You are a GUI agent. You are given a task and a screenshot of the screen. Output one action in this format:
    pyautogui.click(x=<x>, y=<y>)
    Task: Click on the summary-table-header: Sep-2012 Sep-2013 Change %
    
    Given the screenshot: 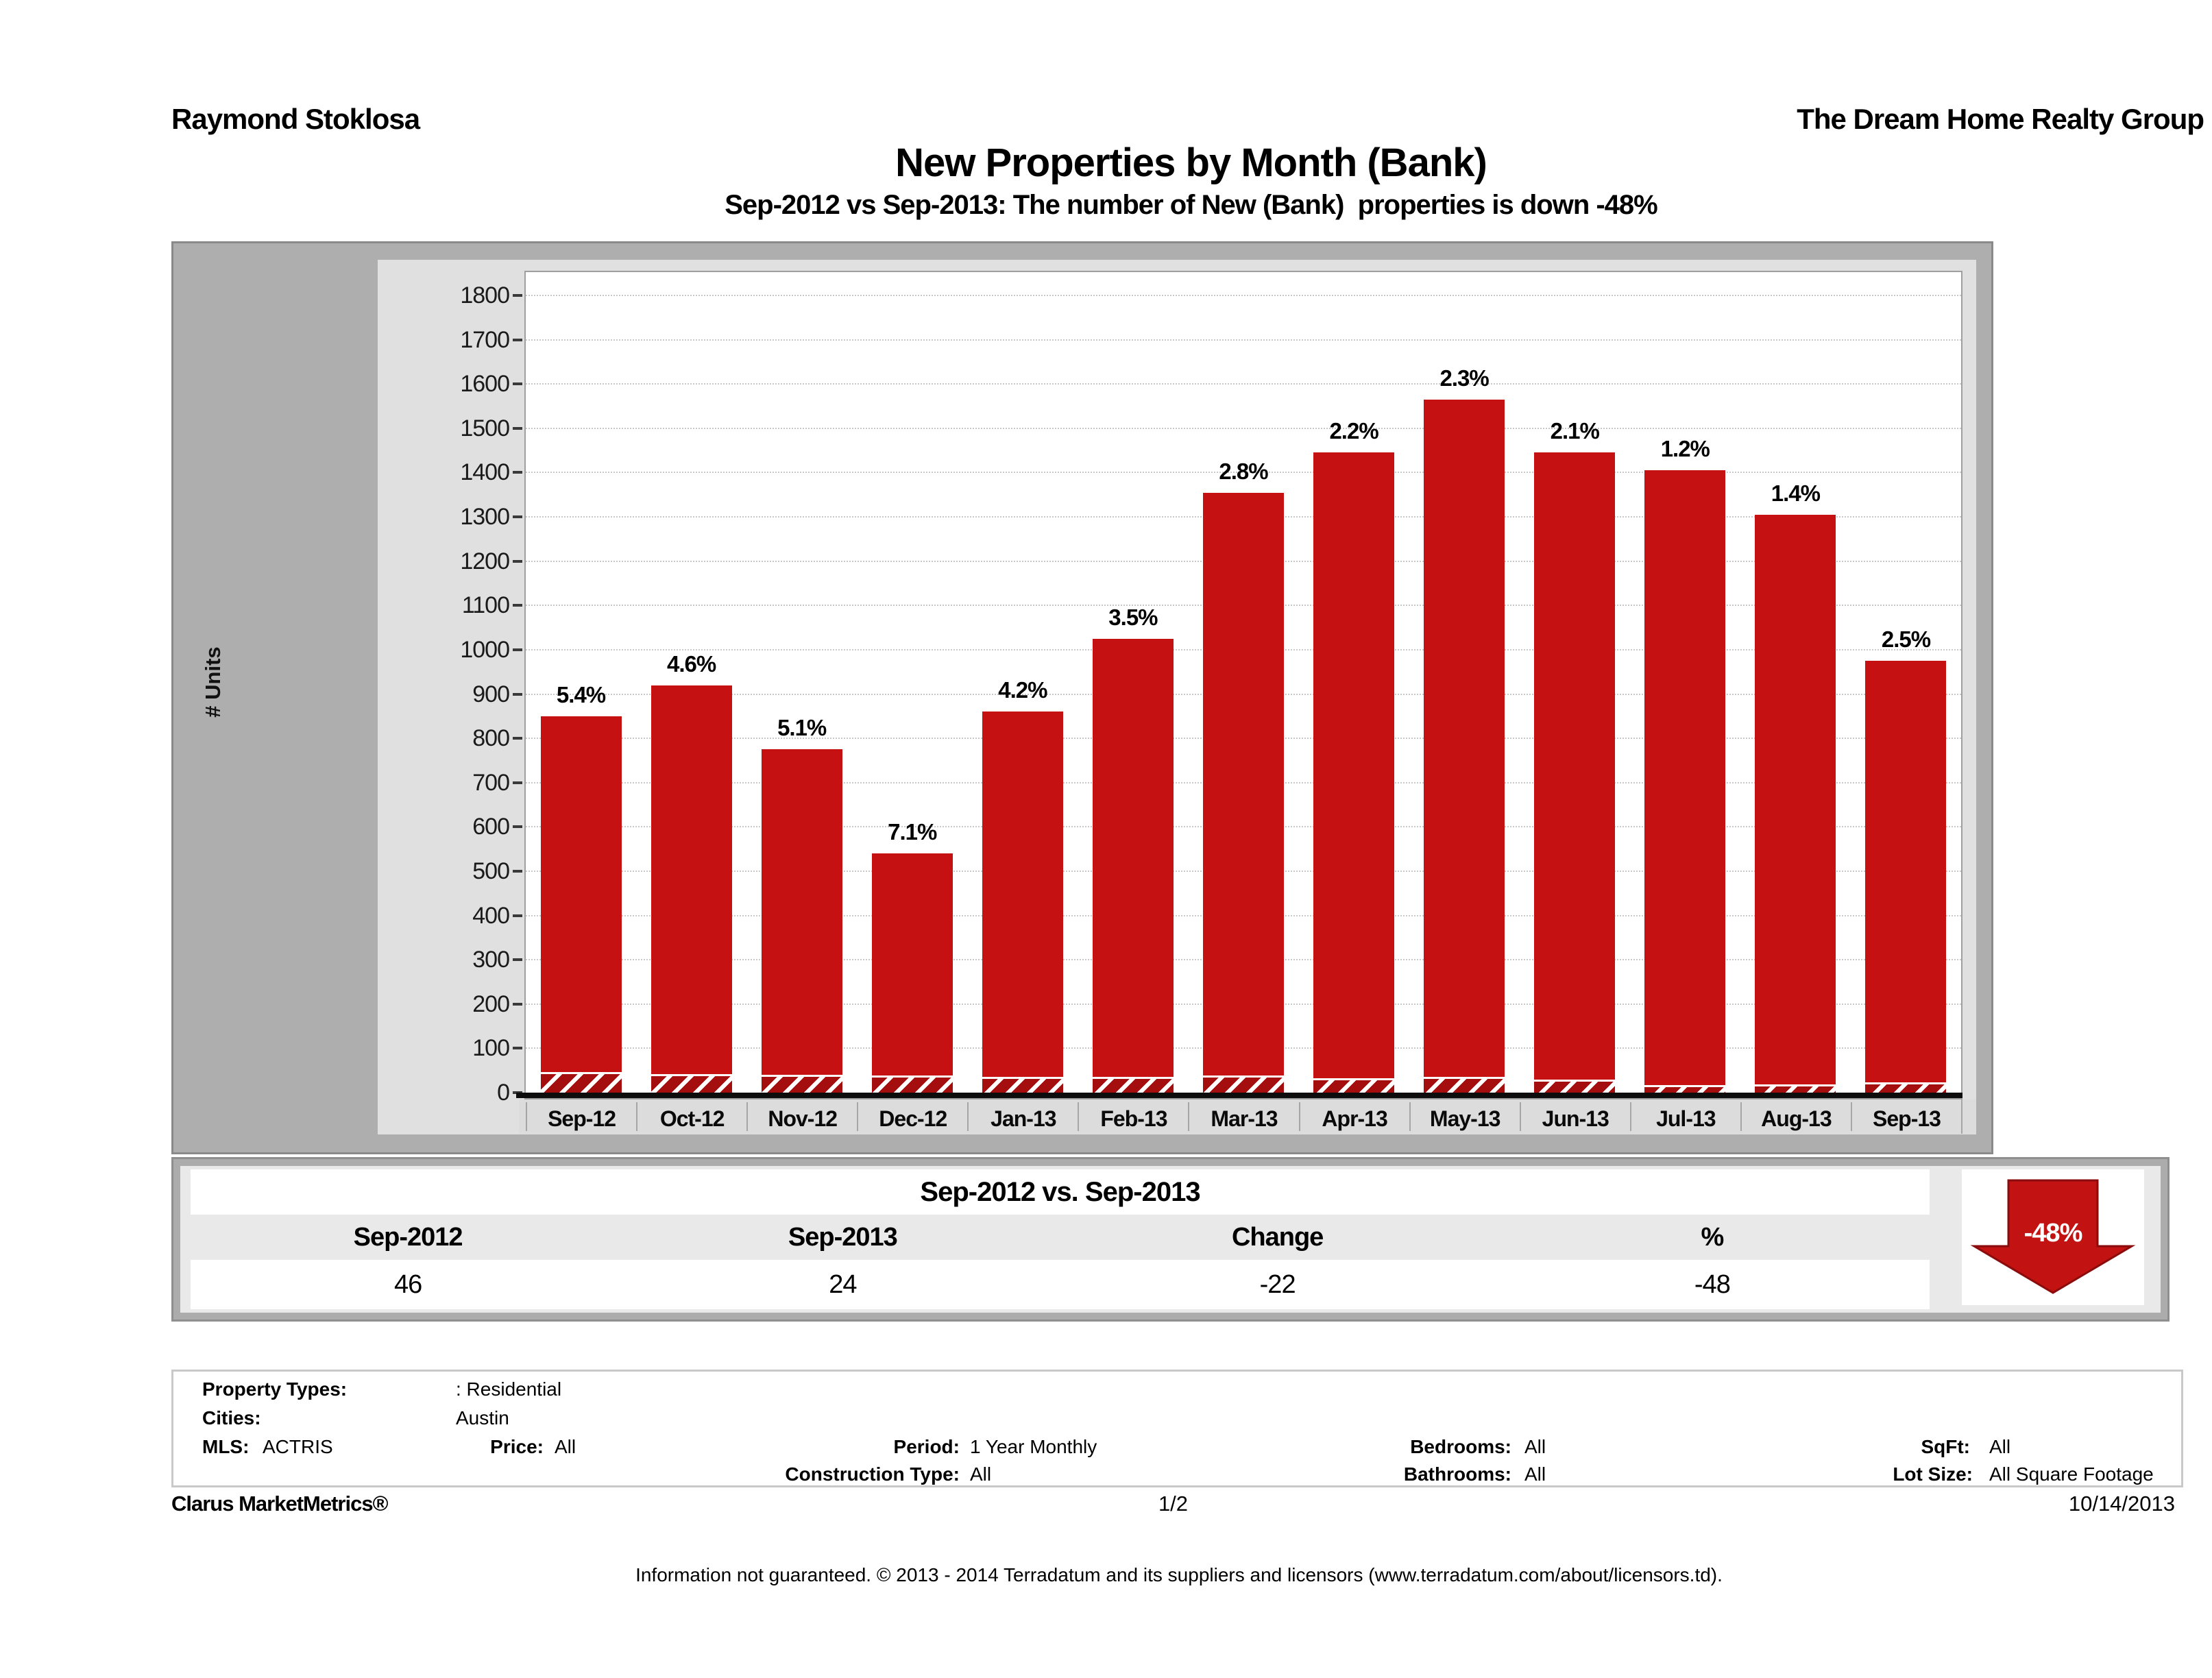 What is the action you would take?
    pyautogui.click(x=1060, y=1237)
    